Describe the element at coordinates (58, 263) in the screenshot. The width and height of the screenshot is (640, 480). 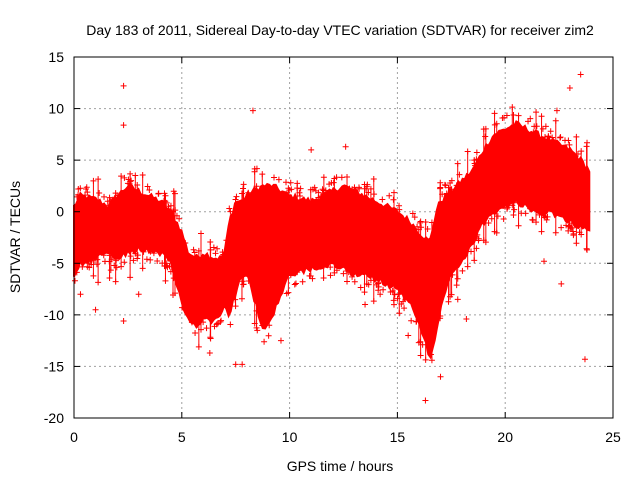
I see `y-tick-label: -5` at that location.